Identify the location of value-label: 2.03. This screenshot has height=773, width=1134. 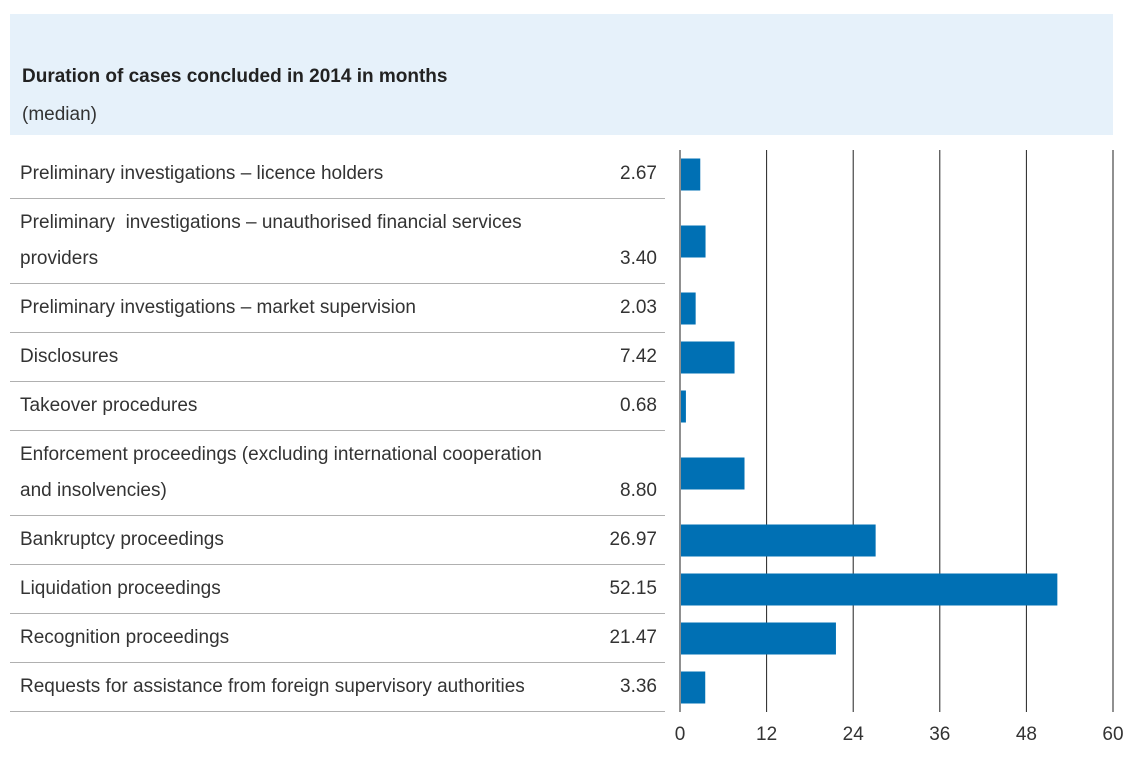
(638, 307).